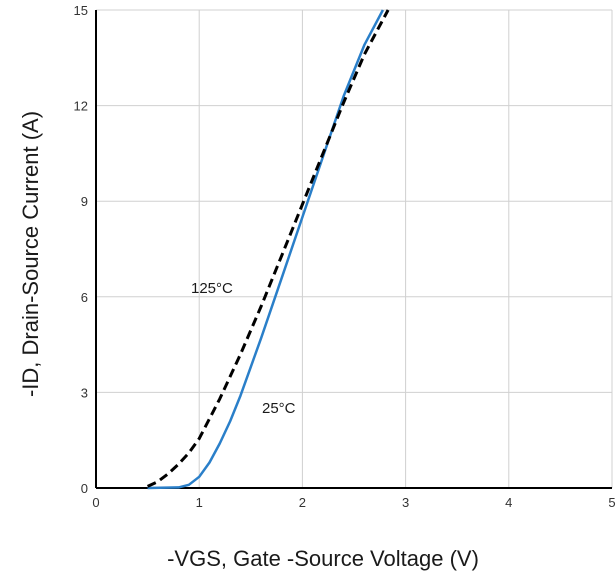  I want to click on y-axis-title: -ID, Drain-Source Current (A), so click(30, 254).